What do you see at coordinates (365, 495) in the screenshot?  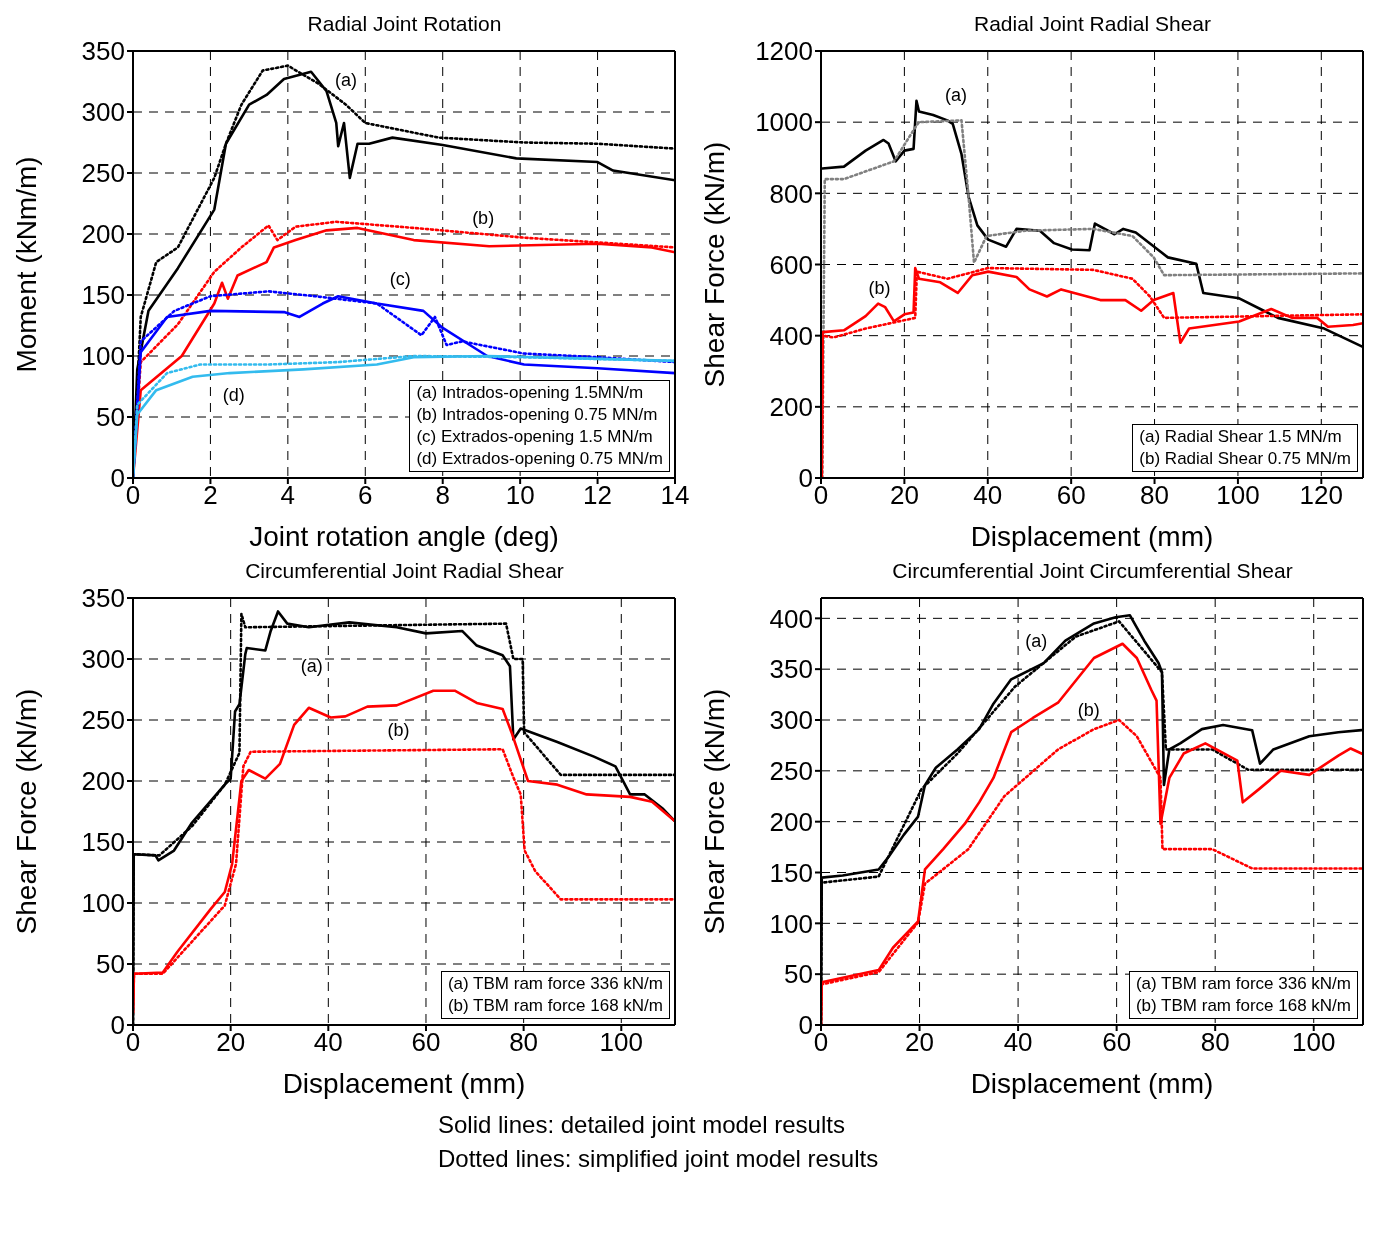 I see `x-tick-label: 6` at bounding box center [365, 495].